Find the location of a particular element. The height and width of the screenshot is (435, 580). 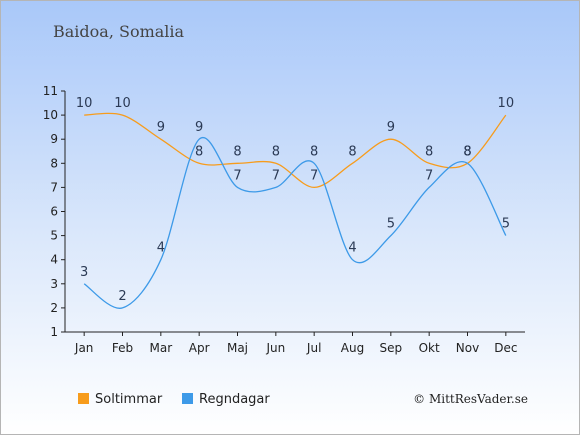

legend-swatch-regndagar is located at coordinates (187, 398).